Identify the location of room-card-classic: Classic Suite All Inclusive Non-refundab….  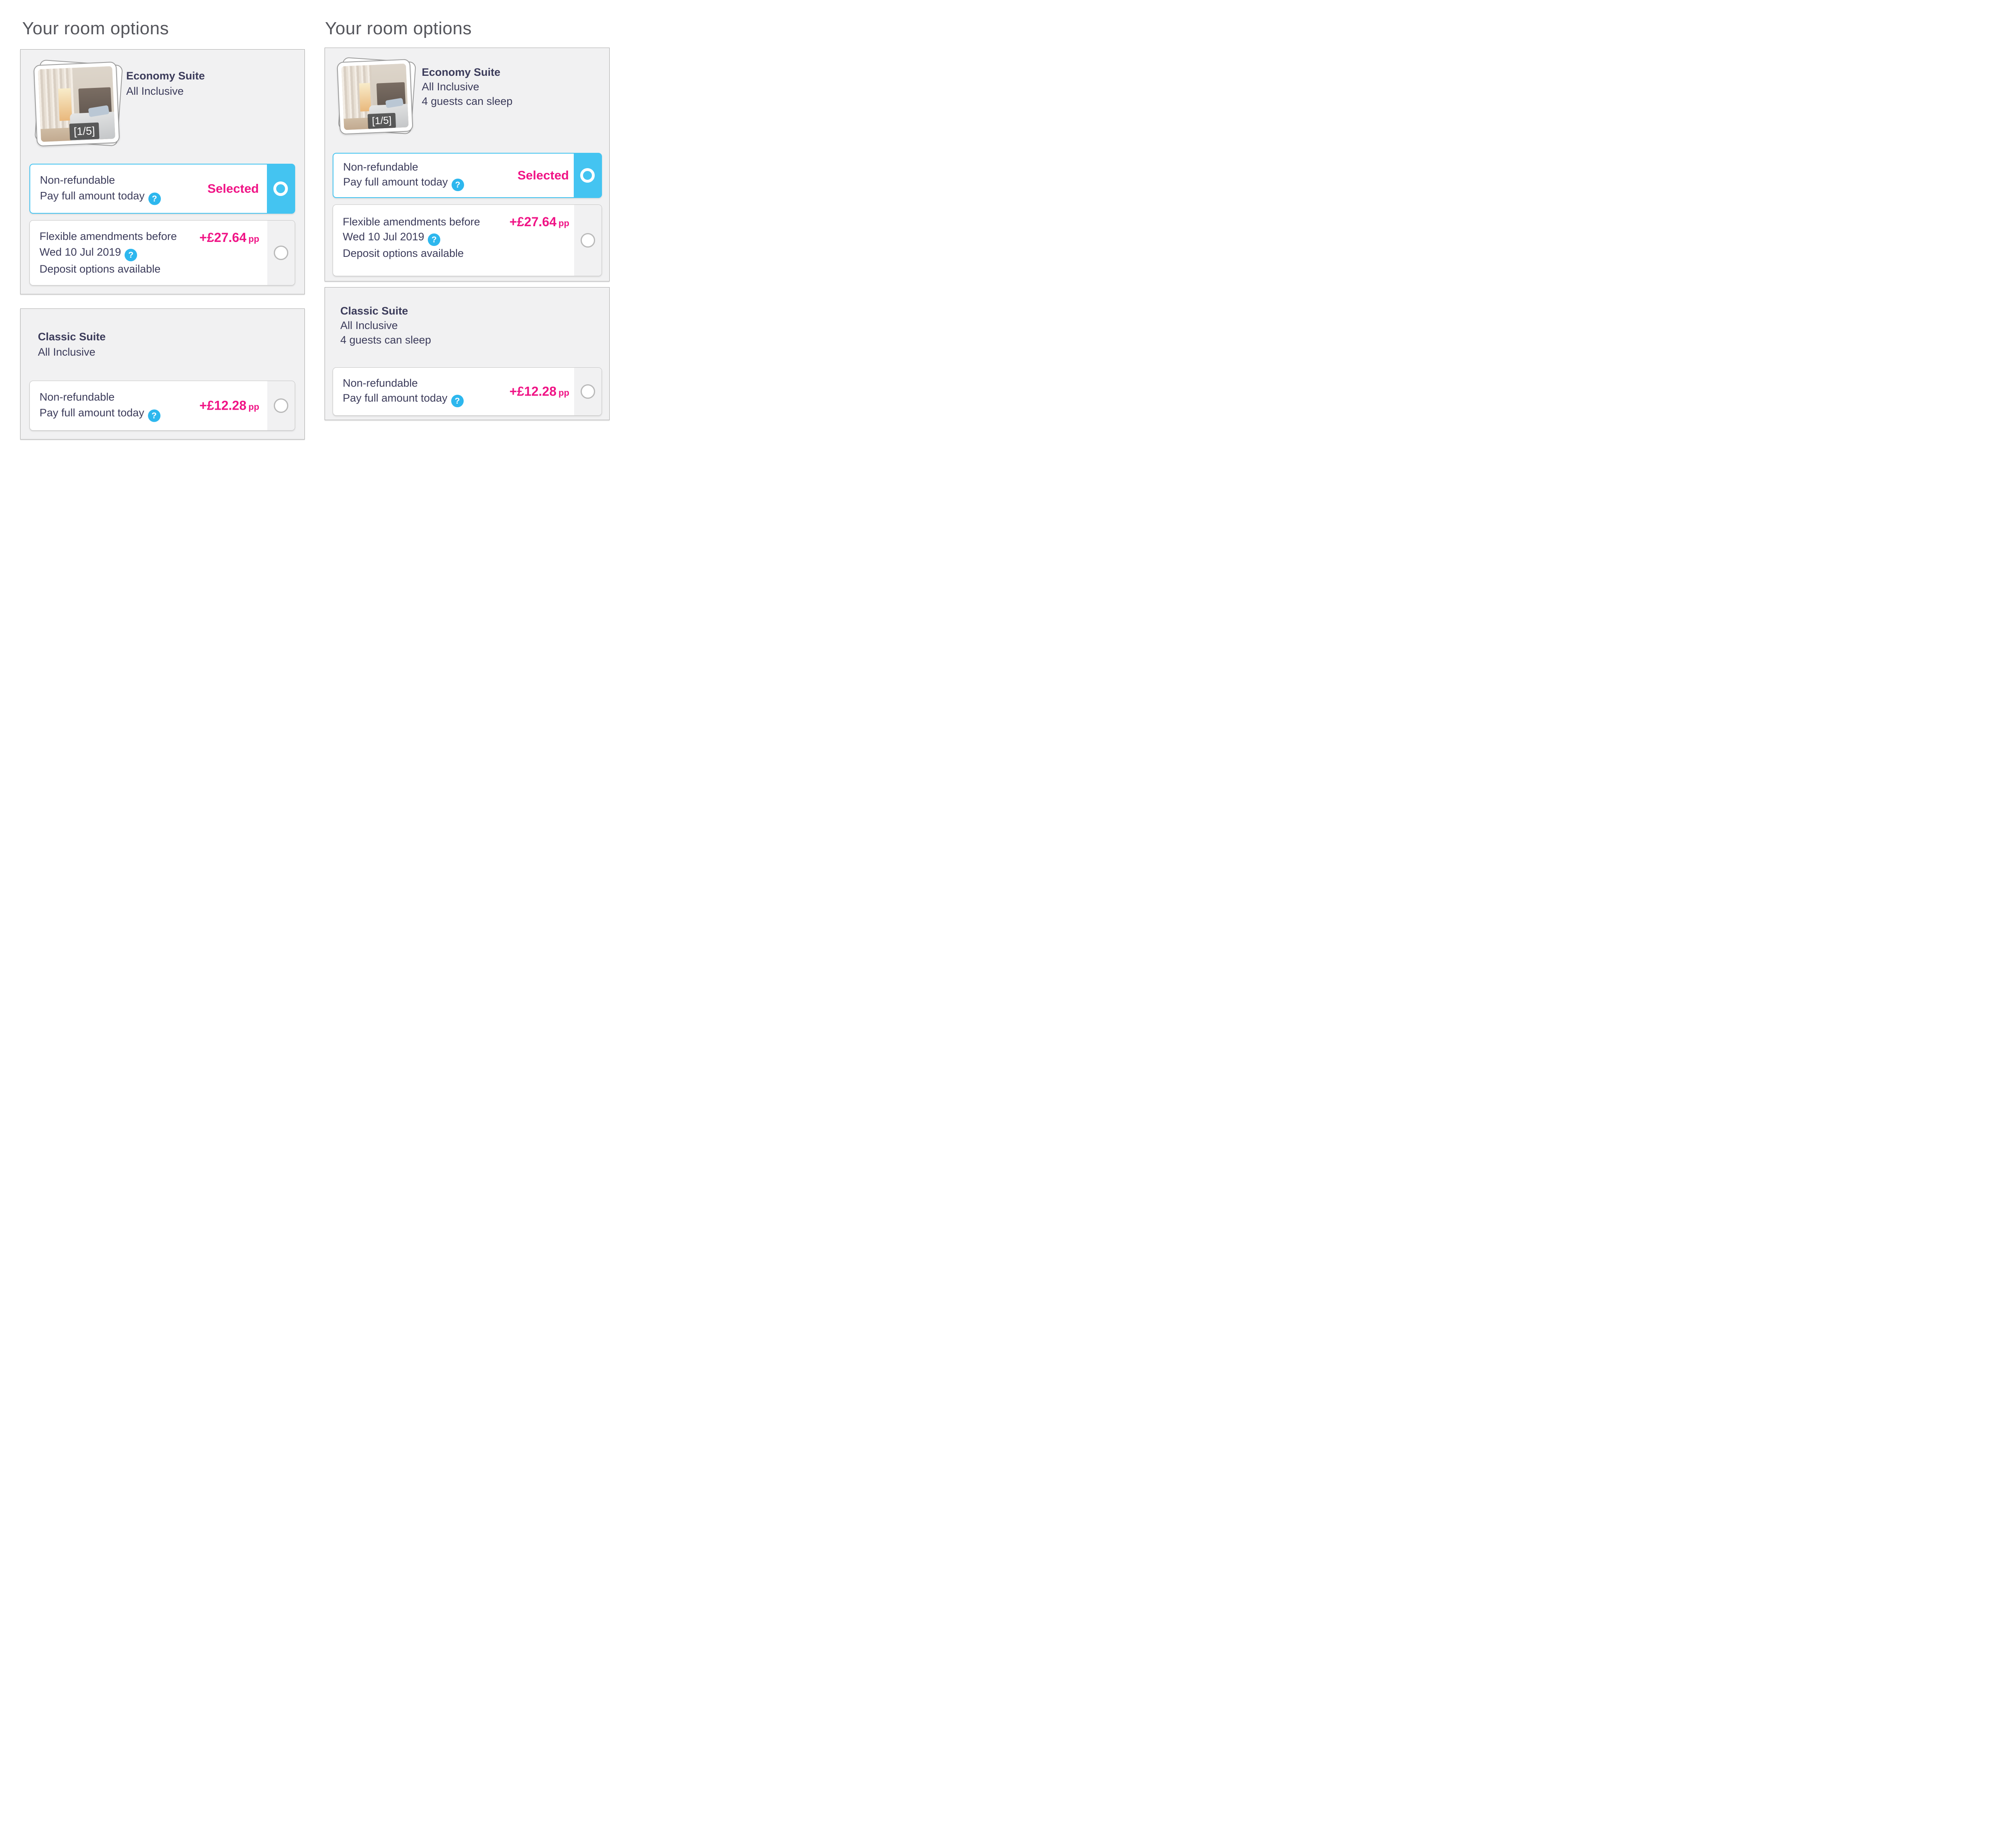
(162, 374).